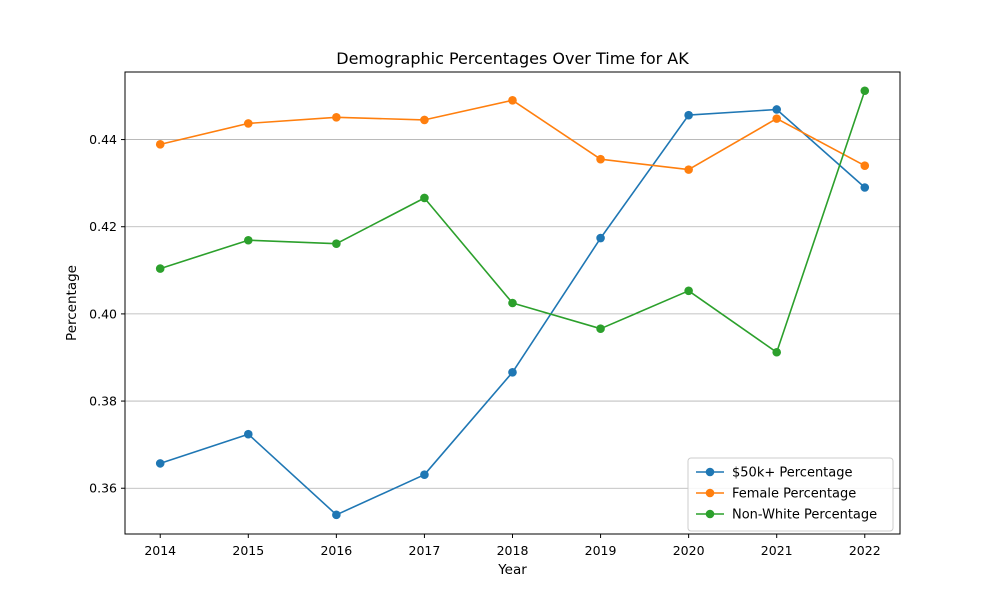 The height and width of the screenshot is (600, 1000). What do you see at coordinates (160, 550) in the screenshot?
I see `x-tick-label: 2014` at bounding box center [160, 550].